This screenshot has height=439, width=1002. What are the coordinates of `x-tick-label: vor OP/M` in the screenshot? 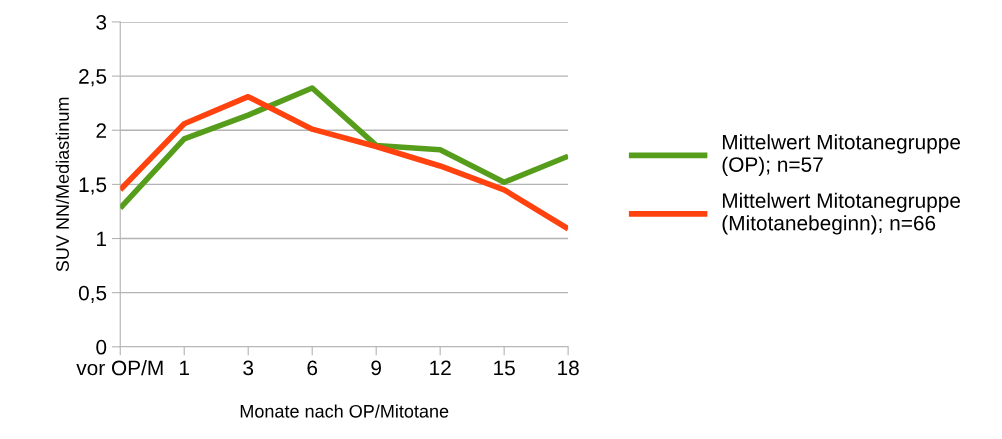 It's located at (119, 368).